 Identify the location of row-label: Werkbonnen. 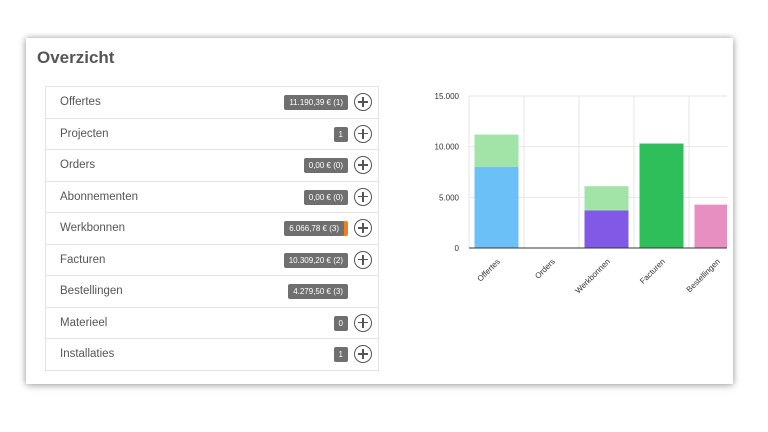
(92, 228).